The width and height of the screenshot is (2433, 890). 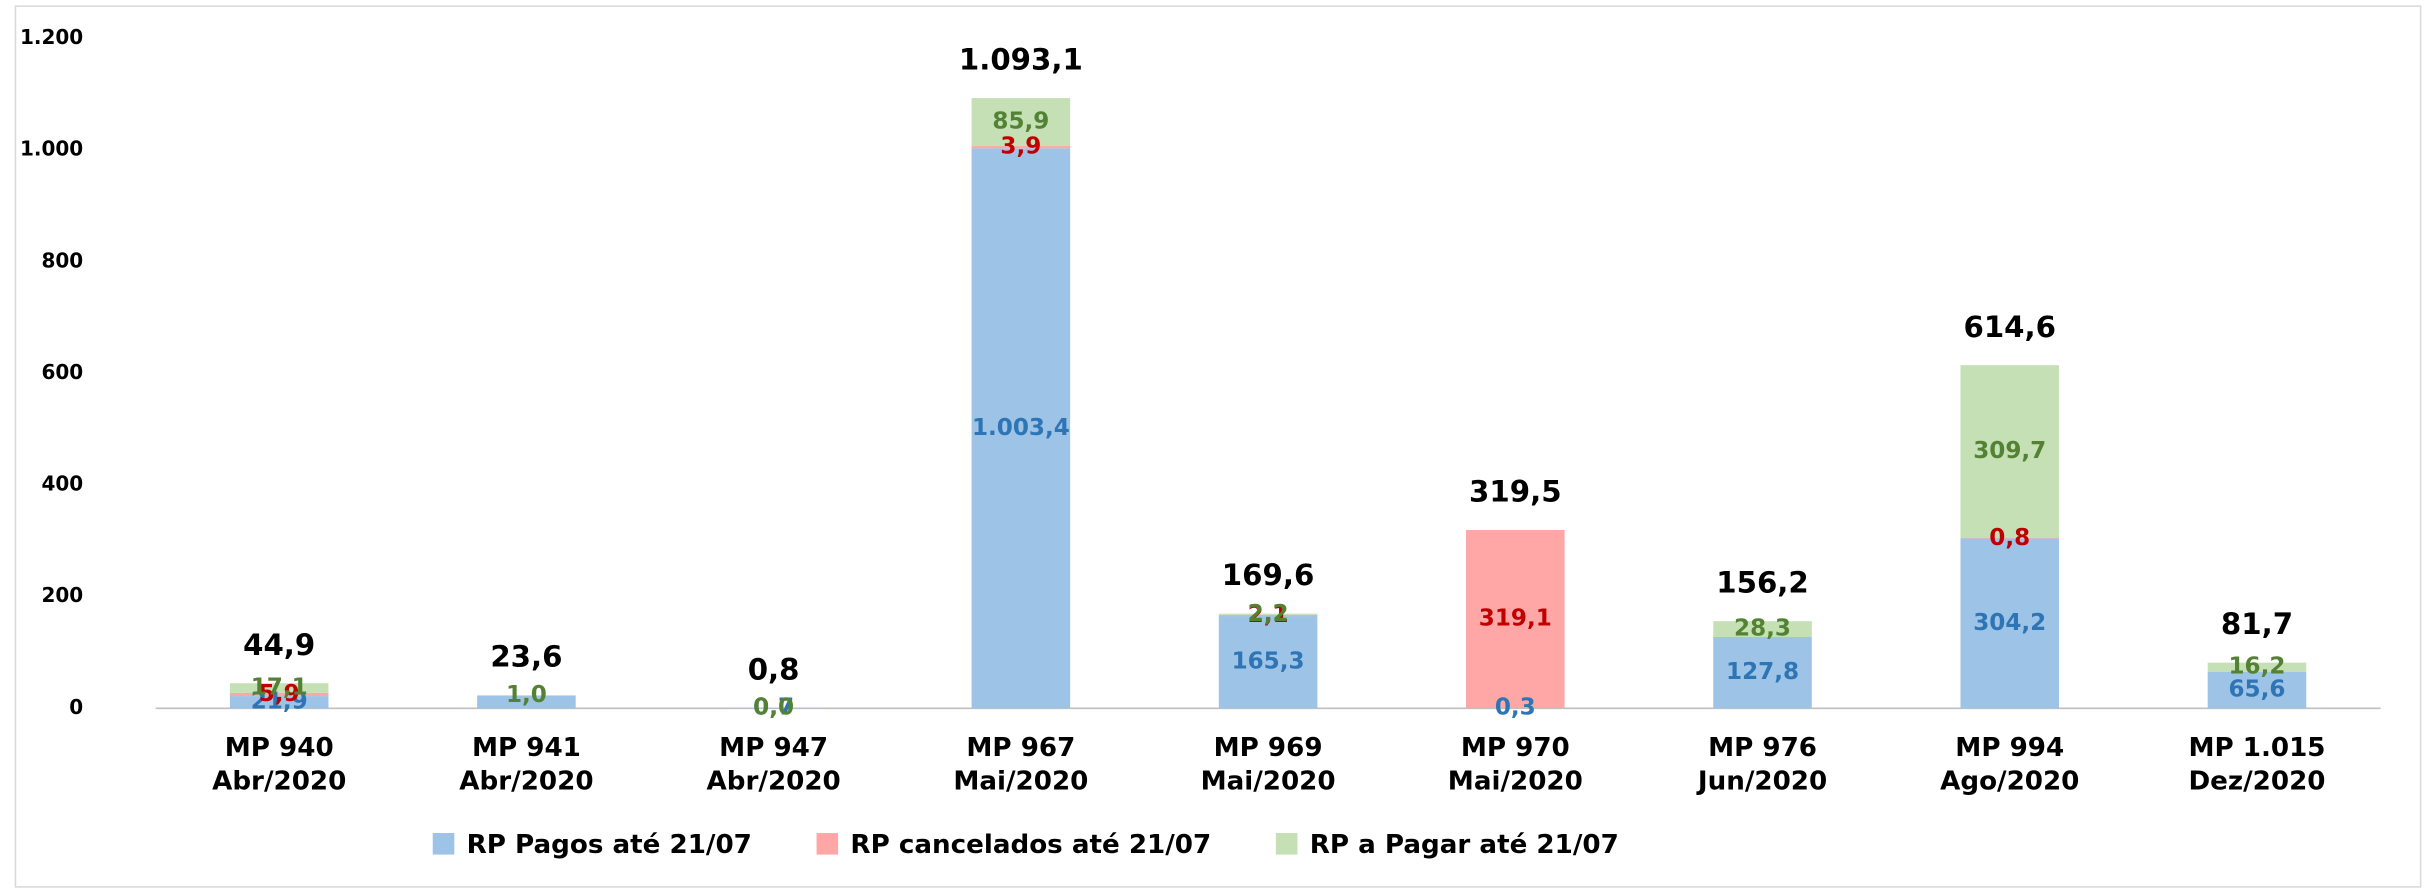 I want to click on total-label: 319,5, so click(x=1515, y=492).